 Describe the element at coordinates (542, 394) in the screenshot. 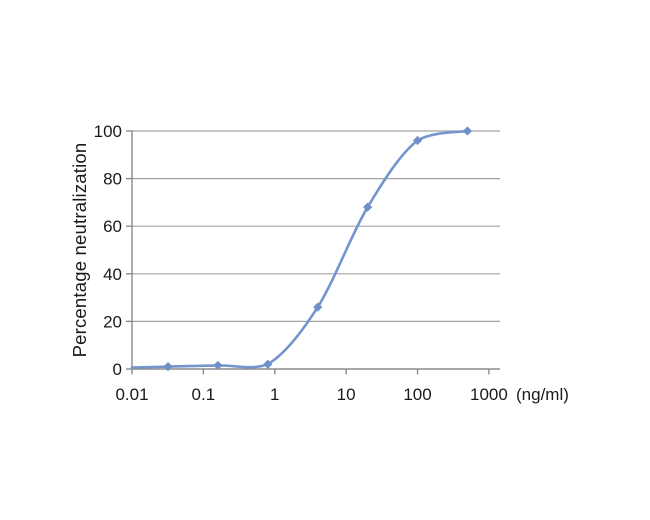

I see `x-axis-unit-label: (ng/ml)` at that location.